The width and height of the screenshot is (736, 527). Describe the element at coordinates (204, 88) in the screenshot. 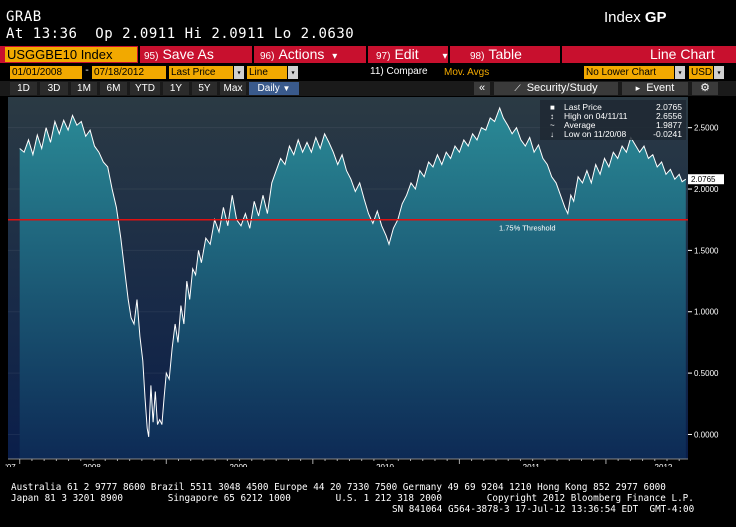

I see `period-tab-5y: 5Y` at that location.